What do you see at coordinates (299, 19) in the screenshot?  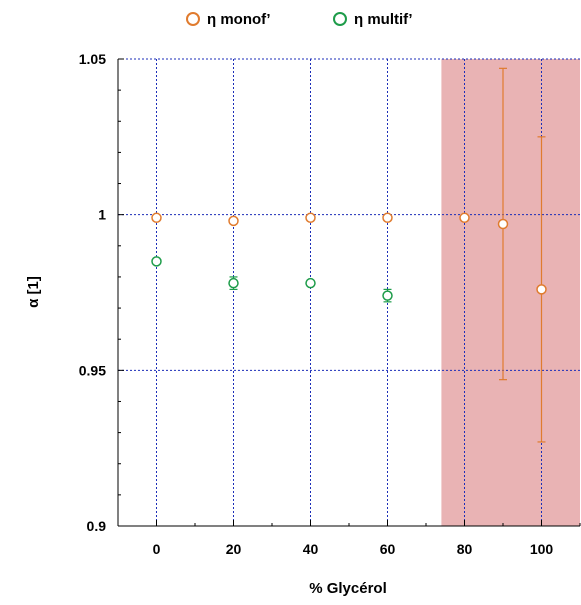 I see `legend: η monof’ η multif’` at bounding box center [299, 19].